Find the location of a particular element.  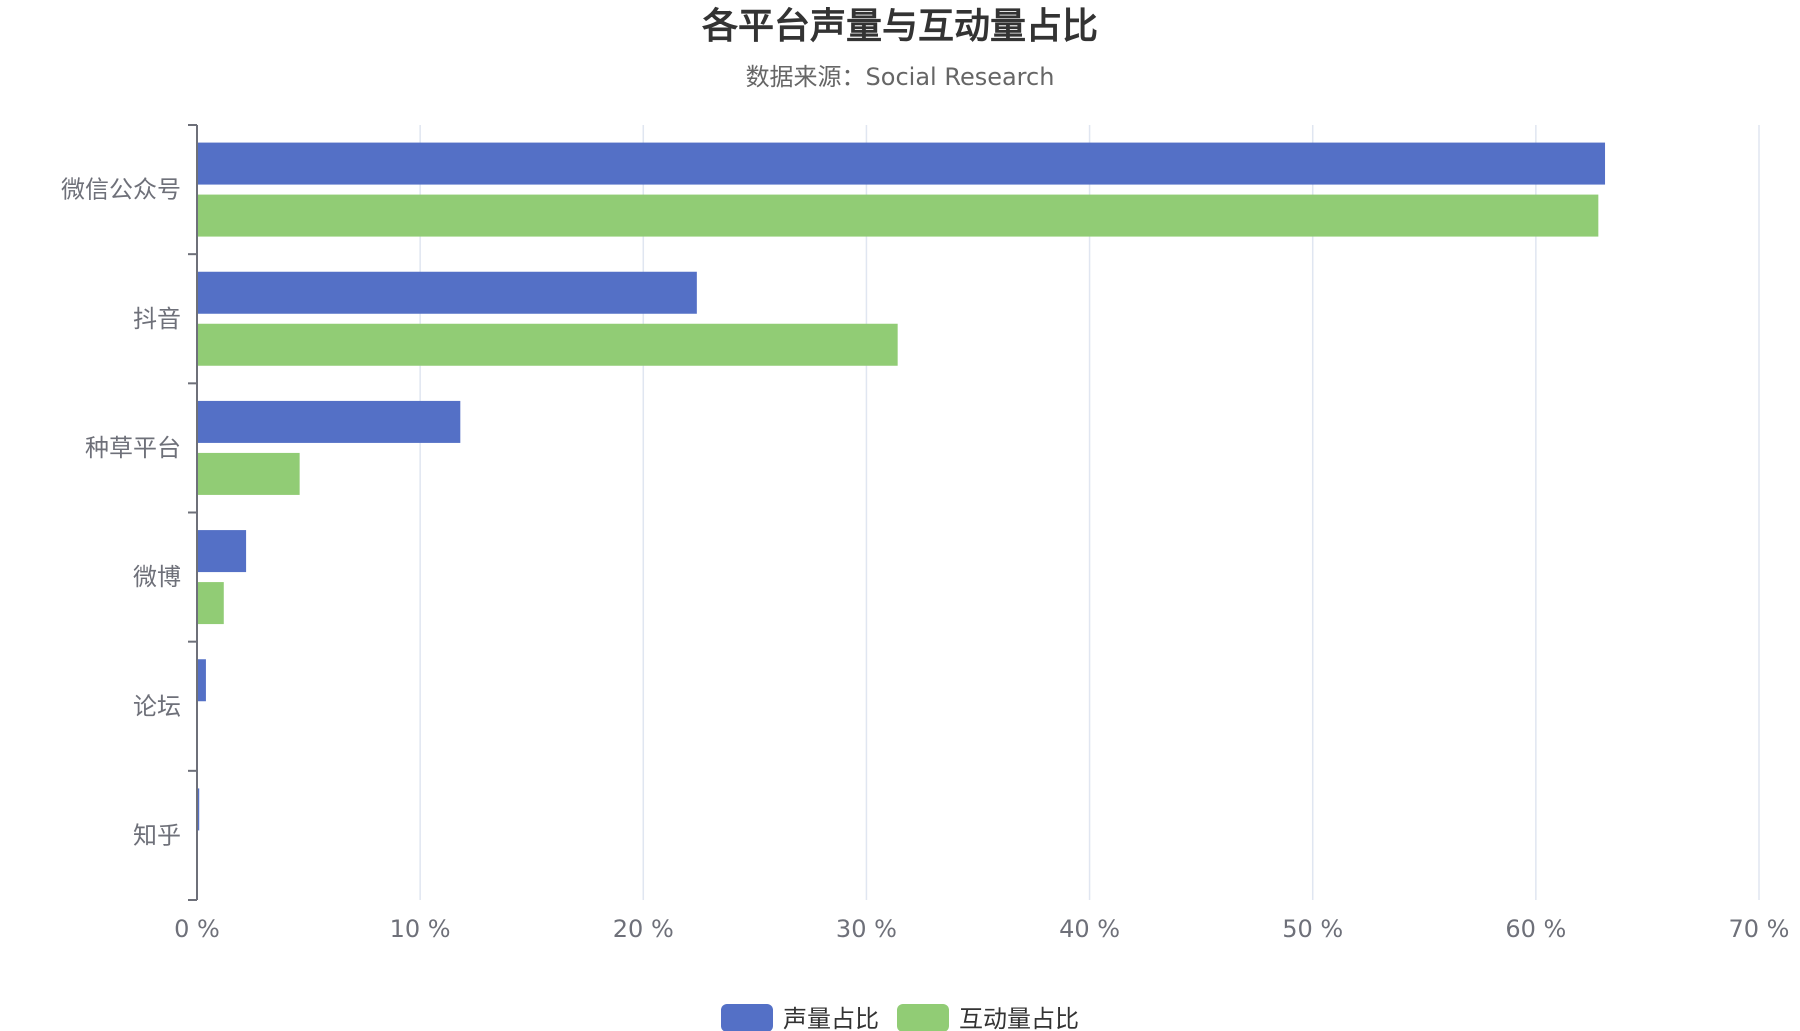

y-category-label: 种草平台 is located at coordinates (133, 448).